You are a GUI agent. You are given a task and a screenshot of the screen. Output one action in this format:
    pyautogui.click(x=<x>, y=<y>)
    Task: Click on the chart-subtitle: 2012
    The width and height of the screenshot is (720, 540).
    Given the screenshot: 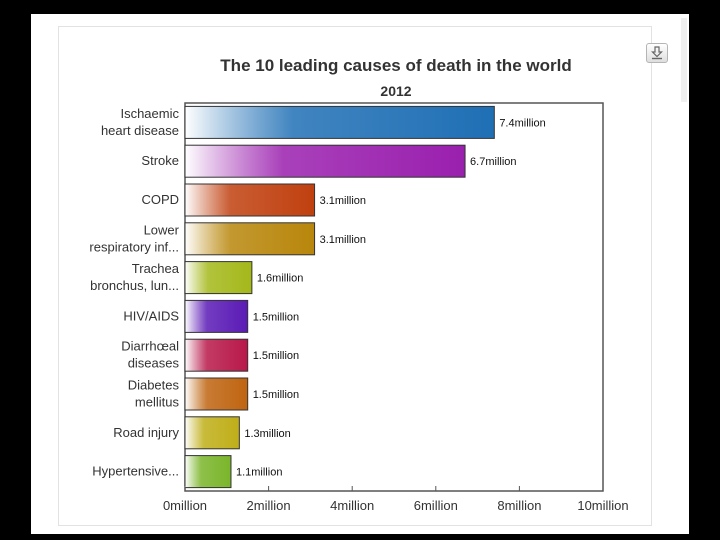 What is the action you would take?
    pyautogui.click(x=395, y=91)
    